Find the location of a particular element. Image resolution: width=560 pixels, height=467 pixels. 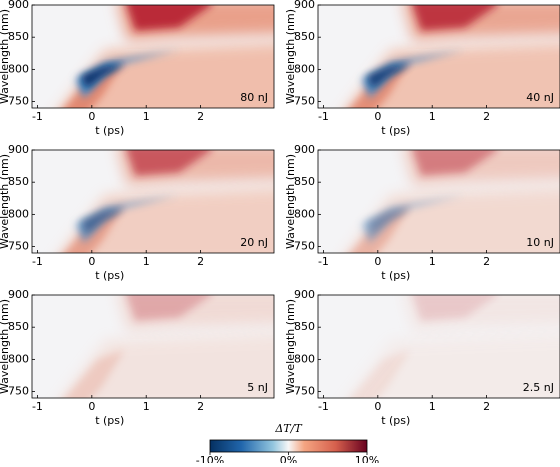

colorbar-tick-label: -10% is located at coordinates (210, 458).